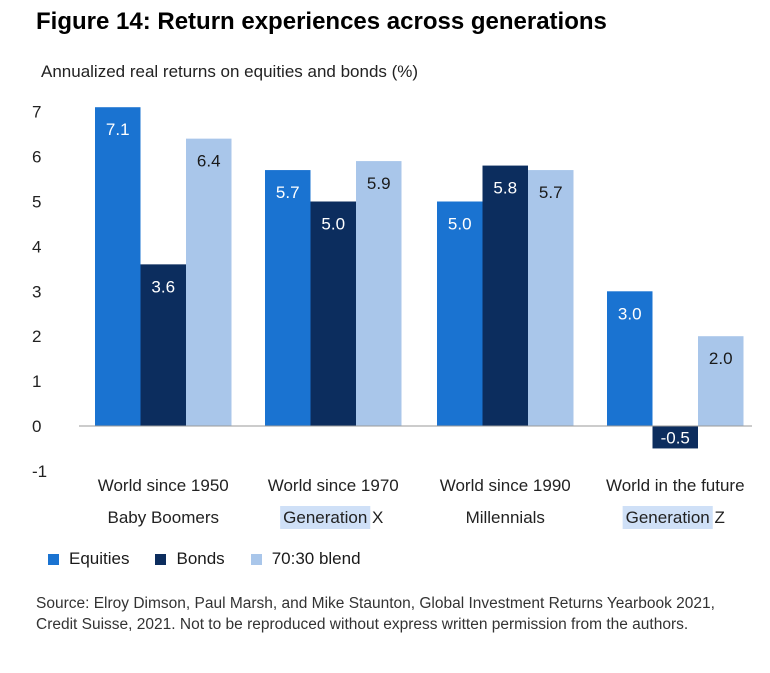 The width and height of the screenshot is (770, 673). I want to click on legend-label-equities: Equities, so click(99, 558).